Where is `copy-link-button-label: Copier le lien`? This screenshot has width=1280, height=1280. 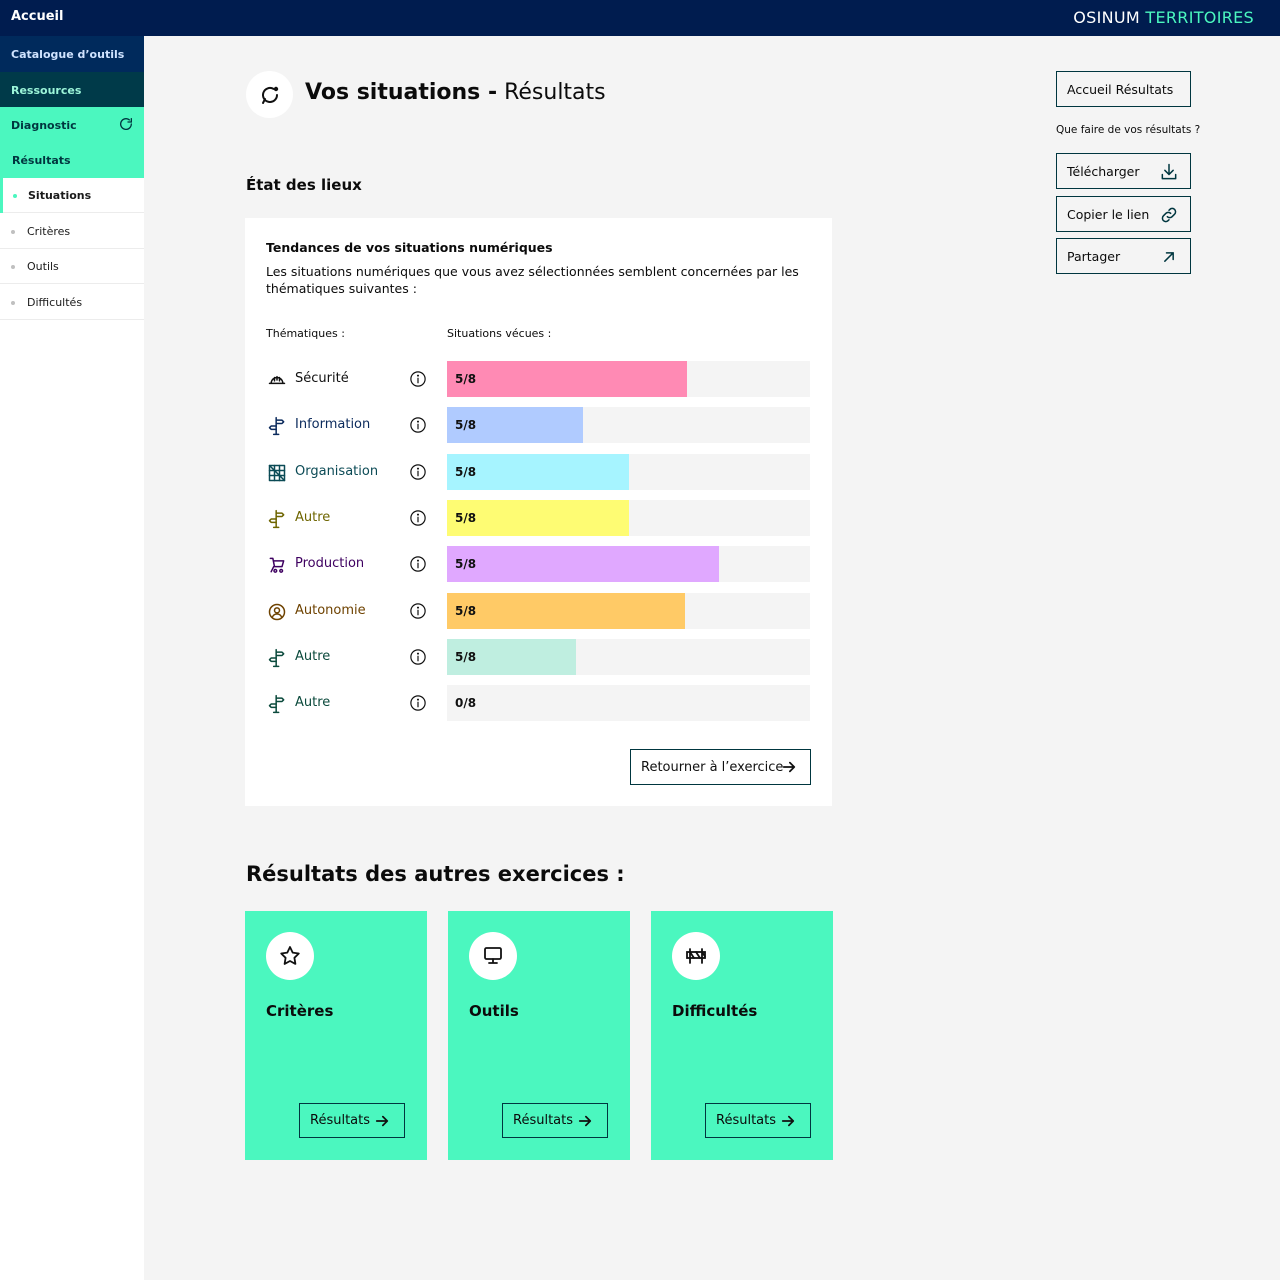
copy-link-button-label: Copier le lien is located at coordinates (1108, 214).